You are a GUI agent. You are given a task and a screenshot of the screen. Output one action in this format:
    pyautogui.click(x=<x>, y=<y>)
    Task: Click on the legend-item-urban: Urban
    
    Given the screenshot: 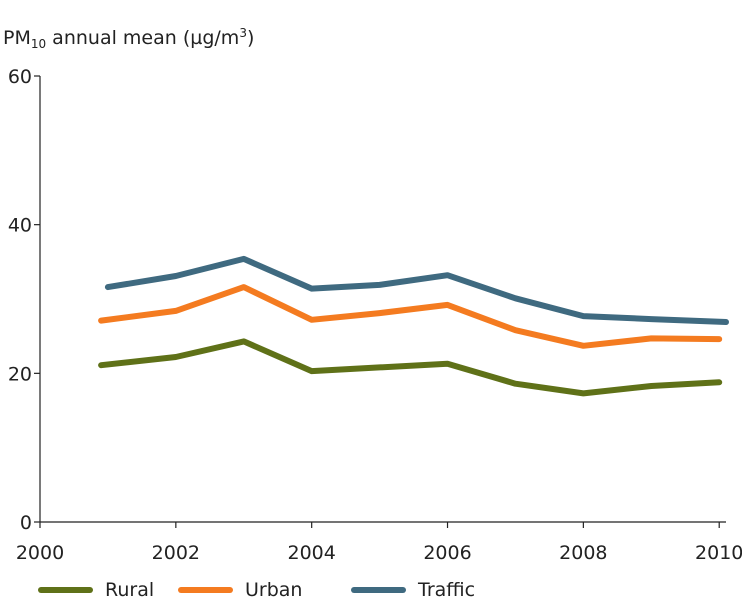 What is the action you would take?
    pyautogui.click(x=240, y=590)
    